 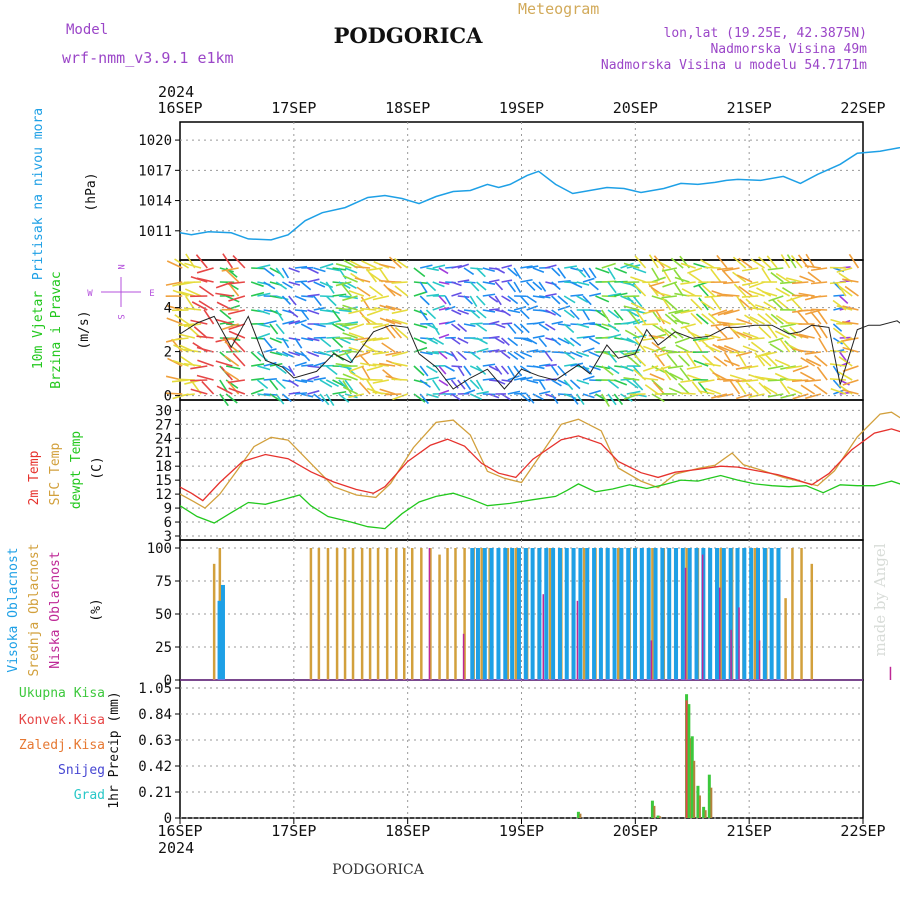 What do you see at coordinates (694, 789) in the screenshot?
I see `precip-mixed-bar` at bounding box center [694, 789].